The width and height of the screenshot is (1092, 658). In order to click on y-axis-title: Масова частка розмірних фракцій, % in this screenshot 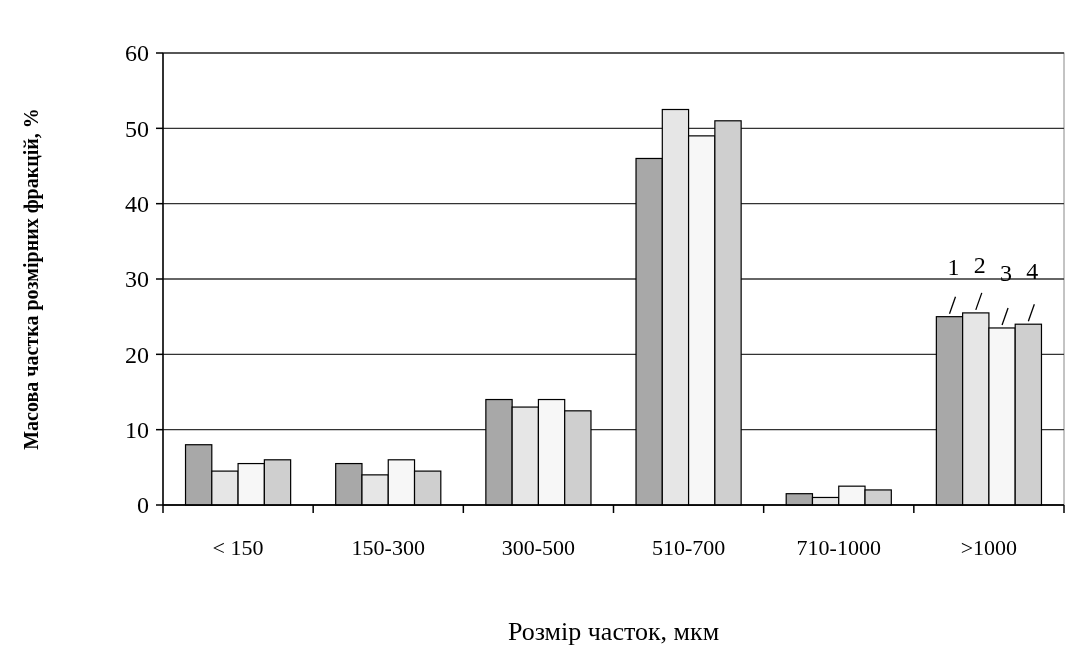, I will do `click(31, 279)`.